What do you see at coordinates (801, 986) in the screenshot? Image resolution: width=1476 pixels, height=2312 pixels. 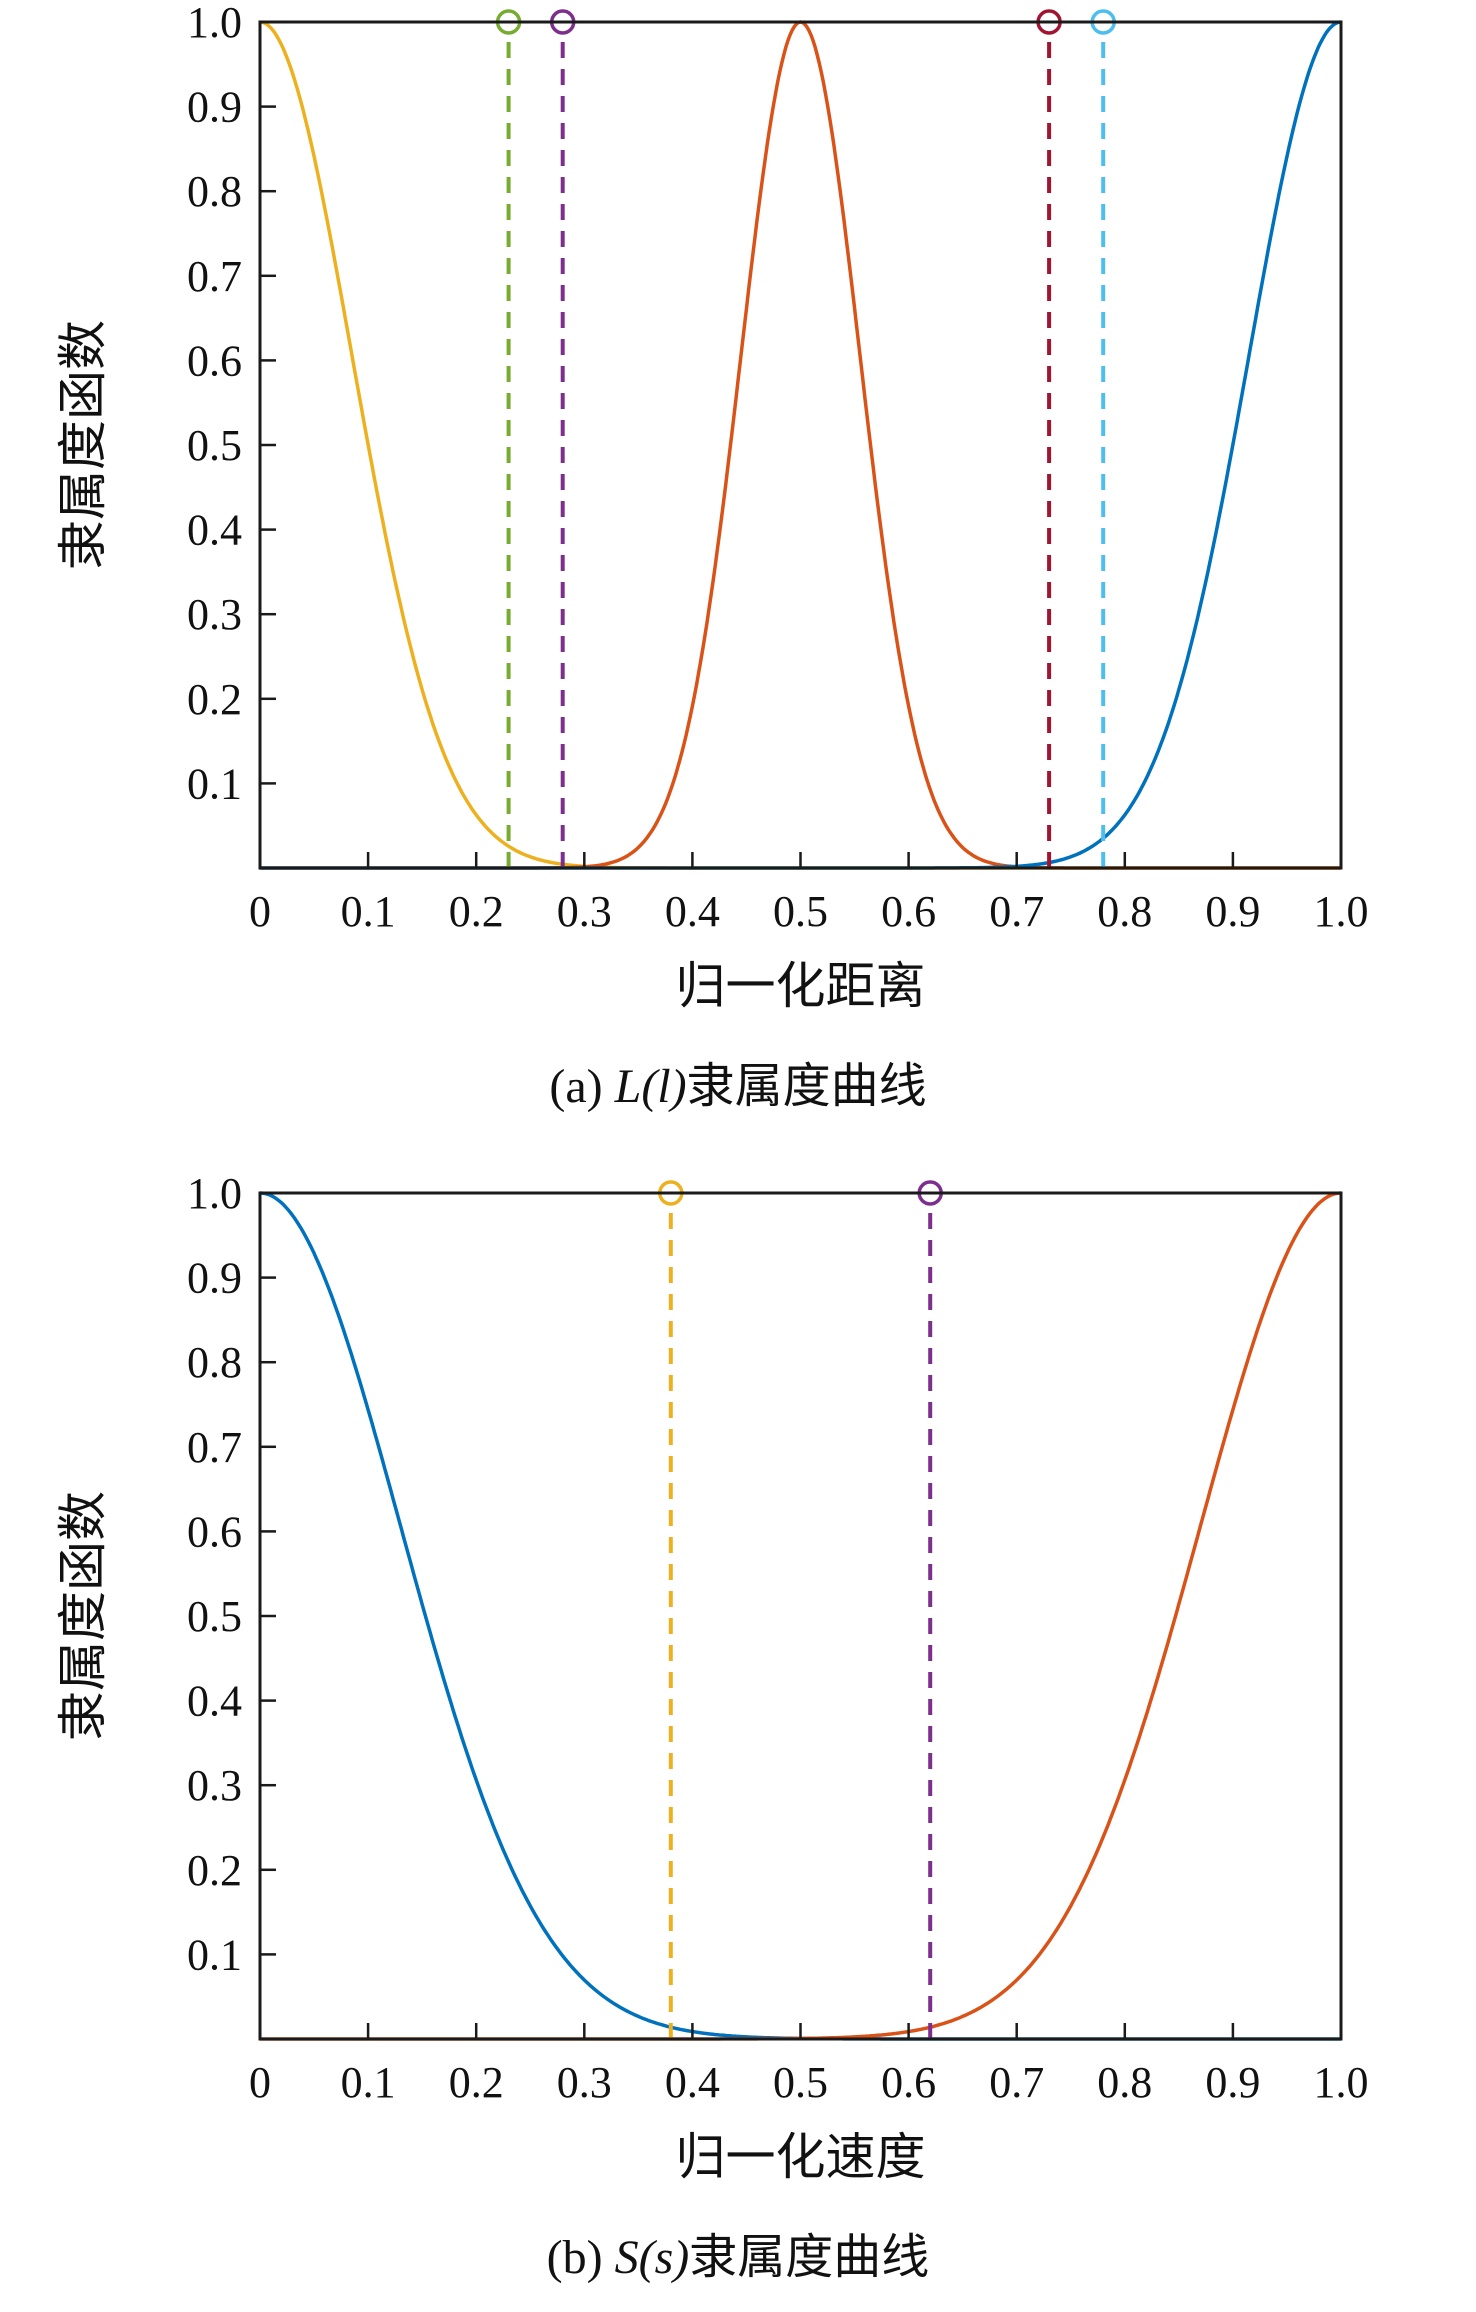 I see `x-axis-label: 归一化距离` at bounding box center [801, 986].